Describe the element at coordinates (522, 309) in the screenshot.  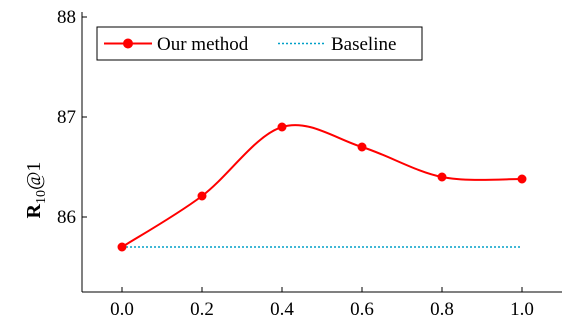
I see `x-tick-label: 1.0` at that location.